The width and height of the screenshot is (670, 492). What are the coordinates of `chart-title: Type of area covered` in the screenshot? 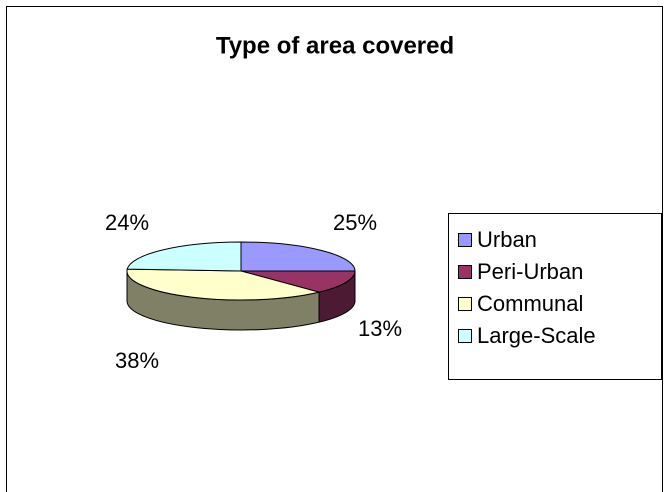 It's located at (335, 45).